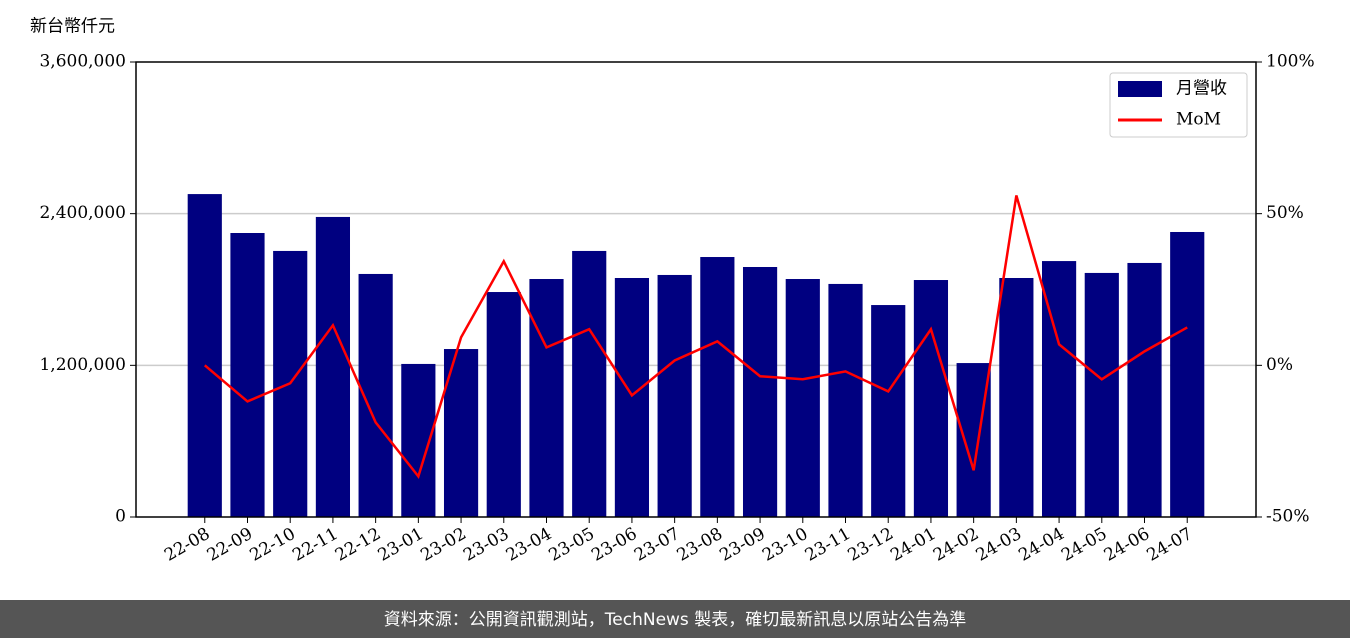 The width and height of the screenshot is (1350, 638). I want to click on y-tick-label: 2,400,000, so click(82, 213).